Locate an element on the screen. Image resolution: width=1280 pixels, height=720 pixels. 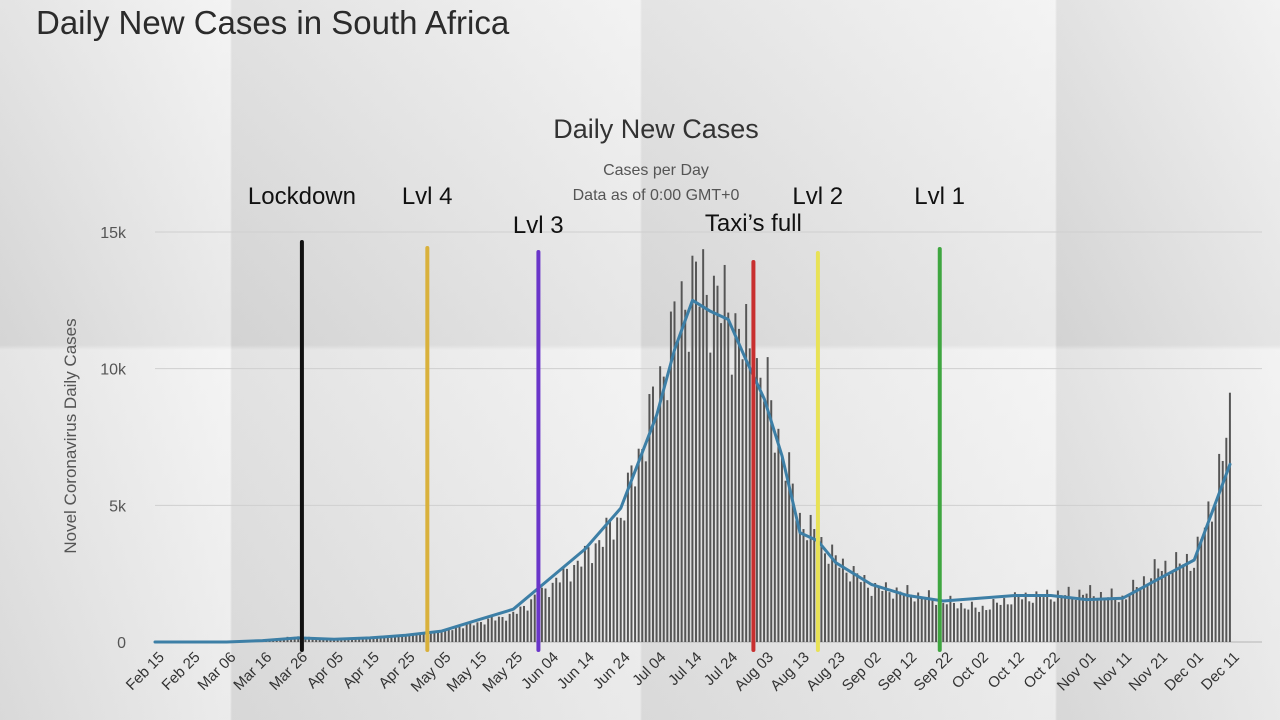
x-tick-label: Mar 16 is located at coordinates (252, 671).